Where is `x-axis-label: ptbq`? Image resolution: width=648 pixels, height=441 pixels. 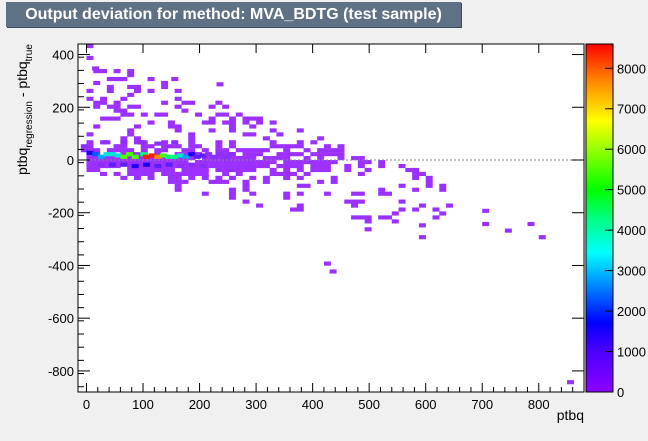 x-axis-label: ptbq is located at coordinates (570, 415).